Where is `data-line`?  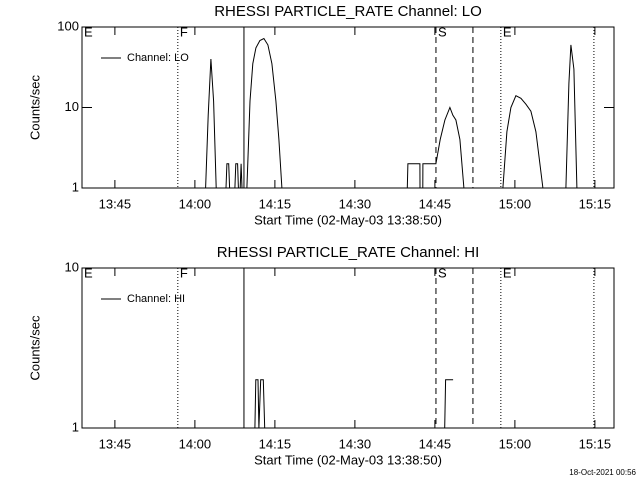 data-line is located at coordinates (268, 404).